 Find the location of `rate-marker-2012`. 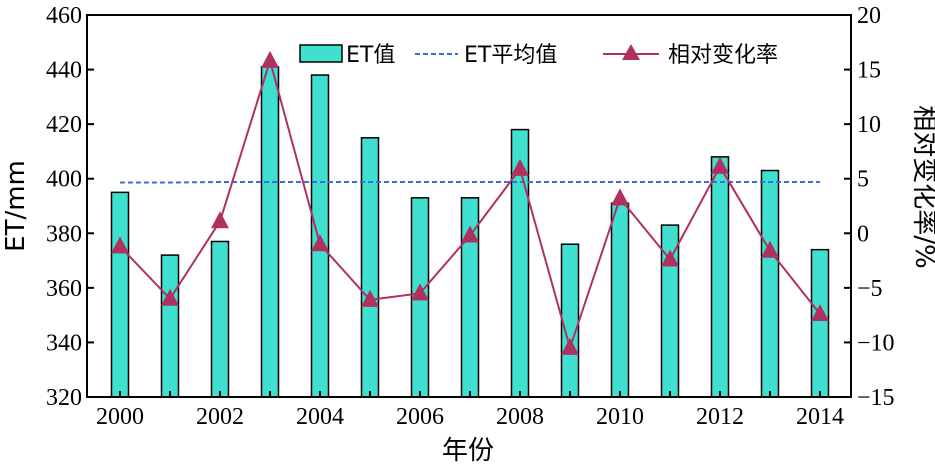

rate-marker-2012 is located at coordinates (720, 165).